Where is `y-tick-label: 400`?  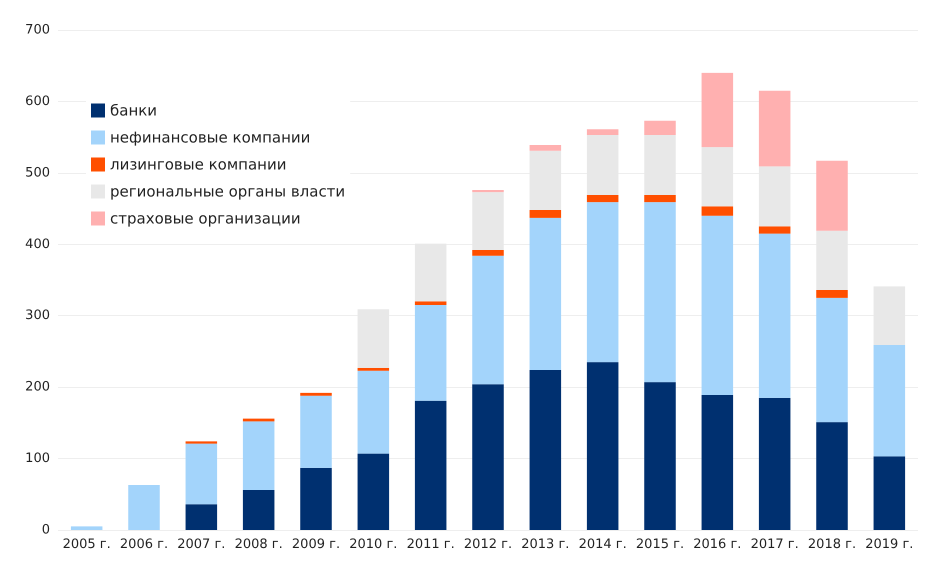 y-tick-label: 400 is located at coordinates (37, 244).